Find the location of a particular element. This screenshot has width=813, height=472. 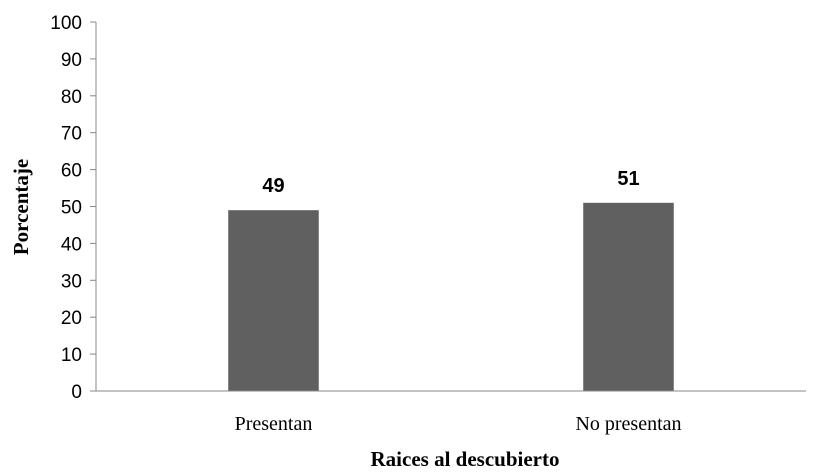

y-tick-label: 20 is located at coordinates (71, 318).